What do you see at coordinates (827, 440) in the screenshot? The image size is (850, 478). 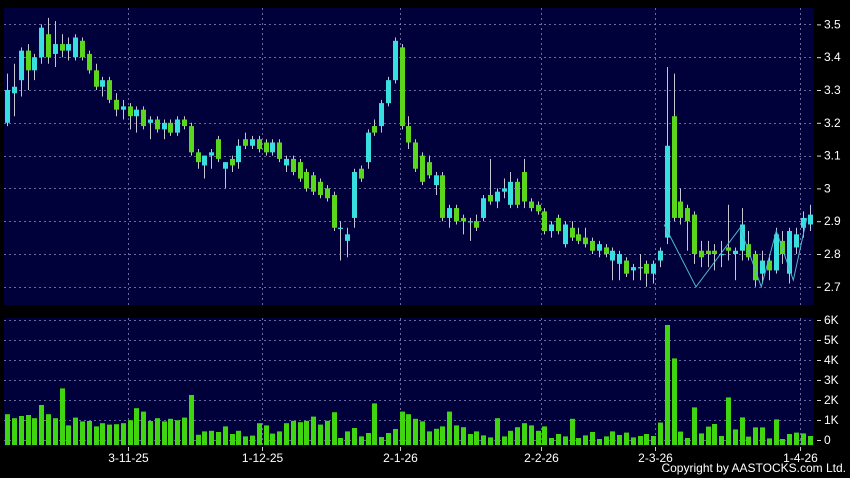 I see `volume-axis-label: 0` at bounding box center [827, 440].